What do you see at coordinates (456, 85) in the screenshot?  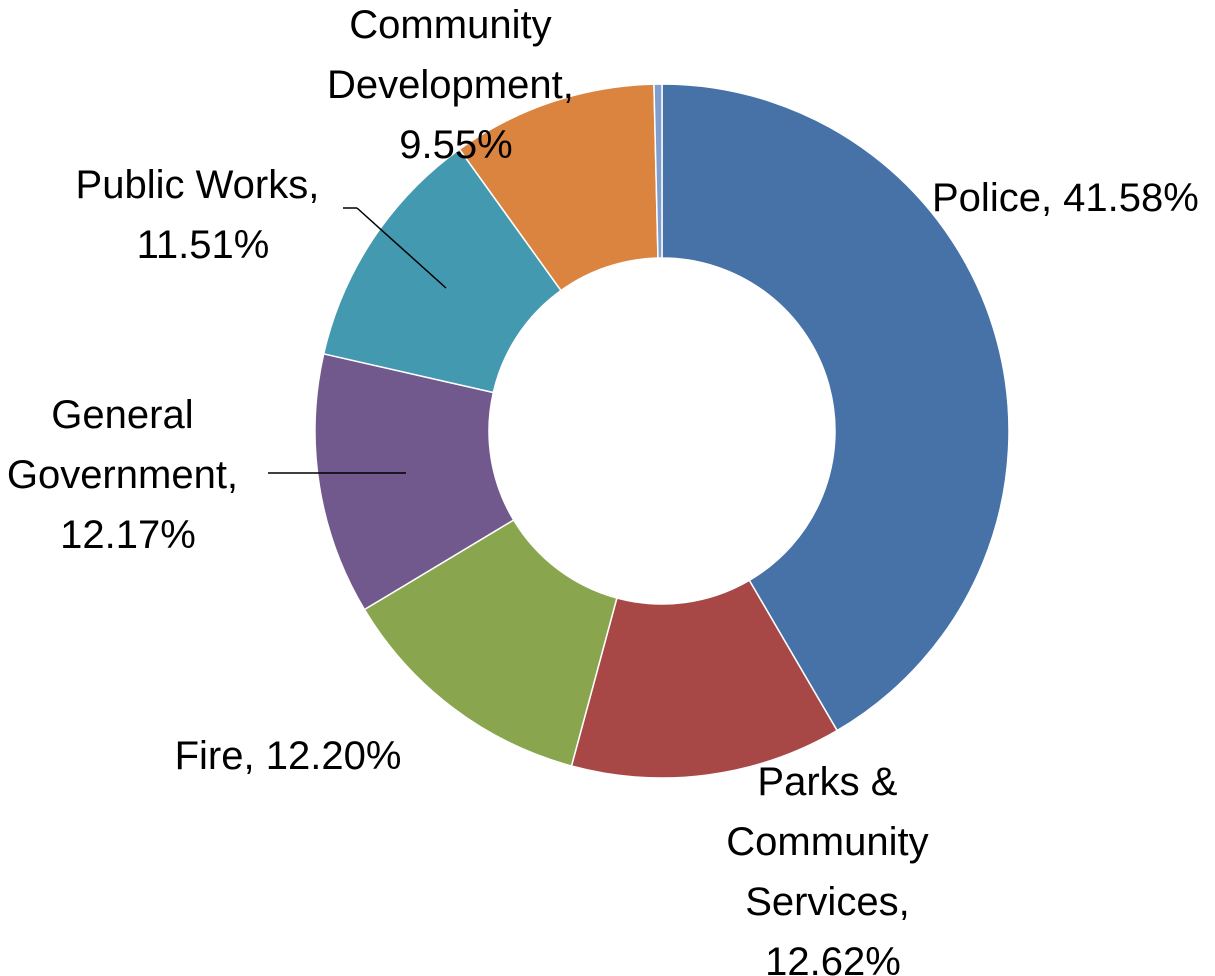 I see `slice-label-community-development: Community Development, 9.55%` at bounding box center [456, 85].